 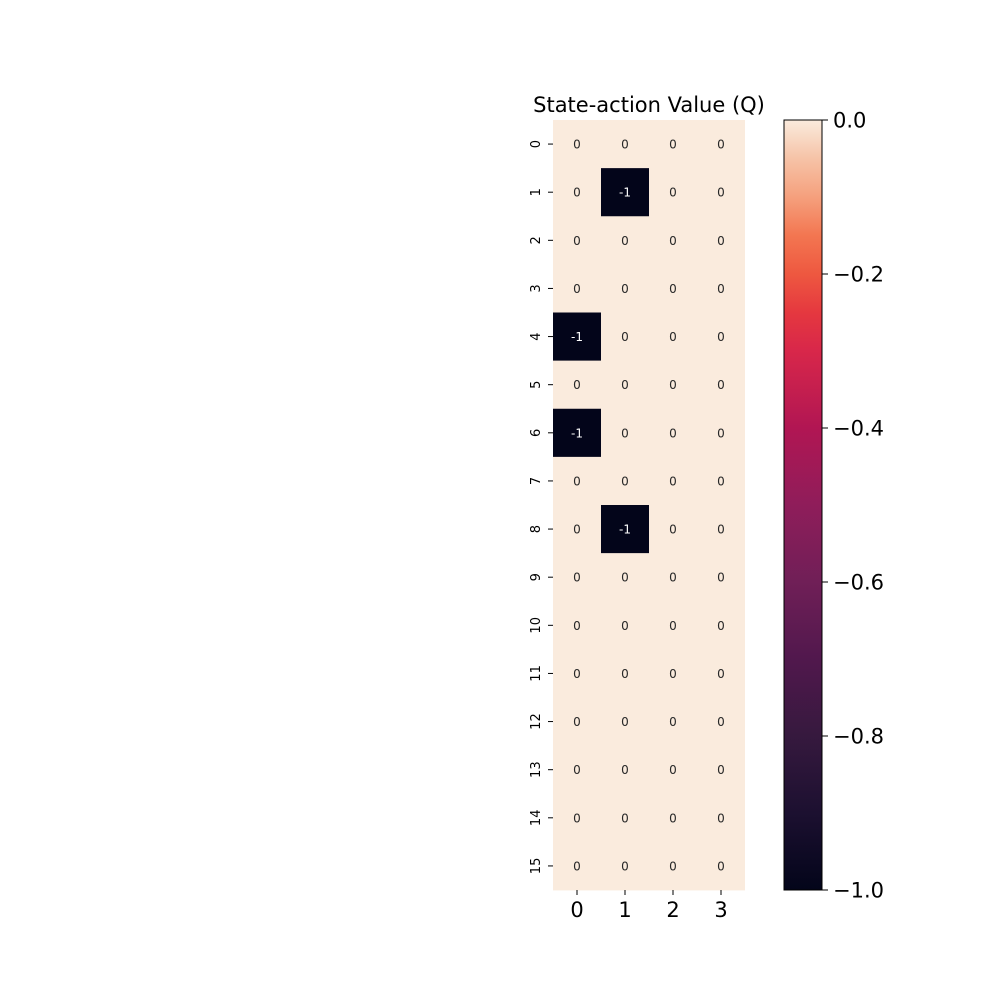 What do you see at coordinates (536, 385) in the screenshot?
I see `y-tick-label: 5` at bounding box center [536, 385].